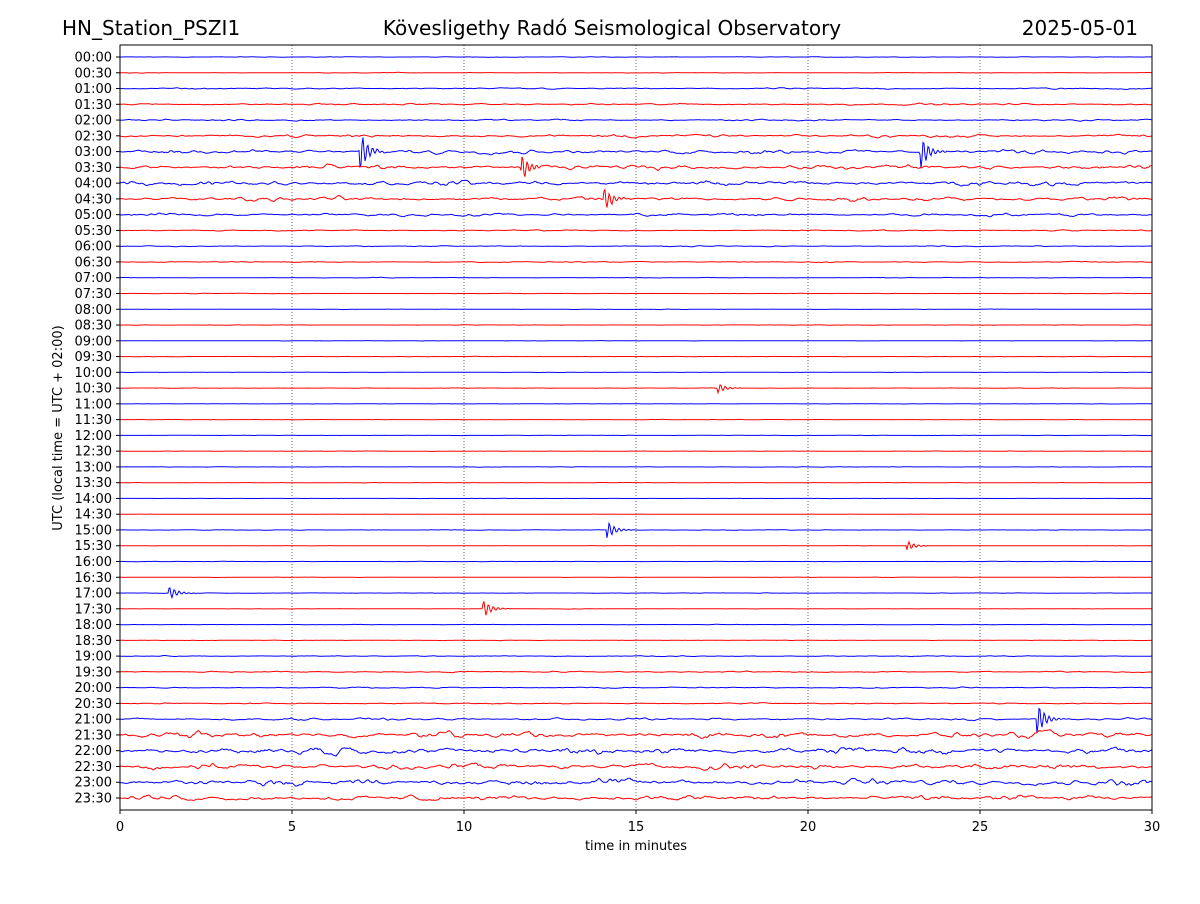  What do you see at coordinates (93, 751) in the screenshot?
I see `y-tick-label: 22:00` at bounding box center [93, 751].